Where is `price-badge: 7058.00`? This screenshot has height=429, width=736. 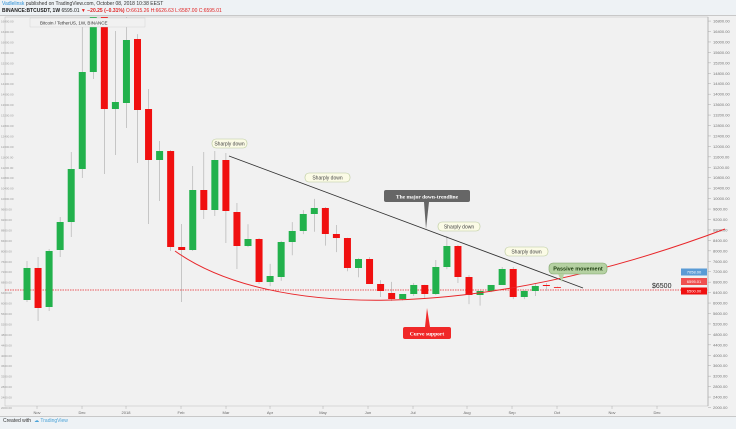
price-badge: 7058.00 is located at coordinates (694, 272).